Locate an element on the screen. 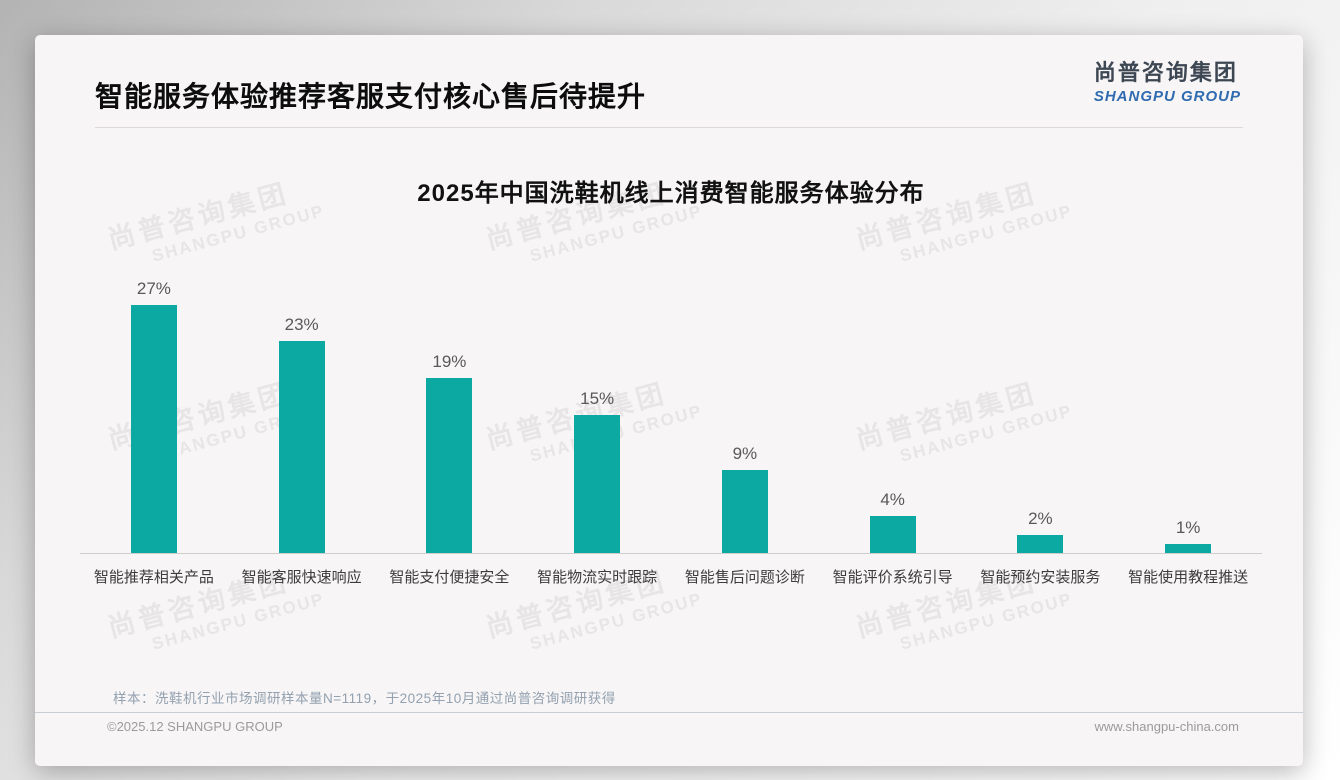  x-axis-label: 智能预约安装服务 is located at coordinates (1040, 577).